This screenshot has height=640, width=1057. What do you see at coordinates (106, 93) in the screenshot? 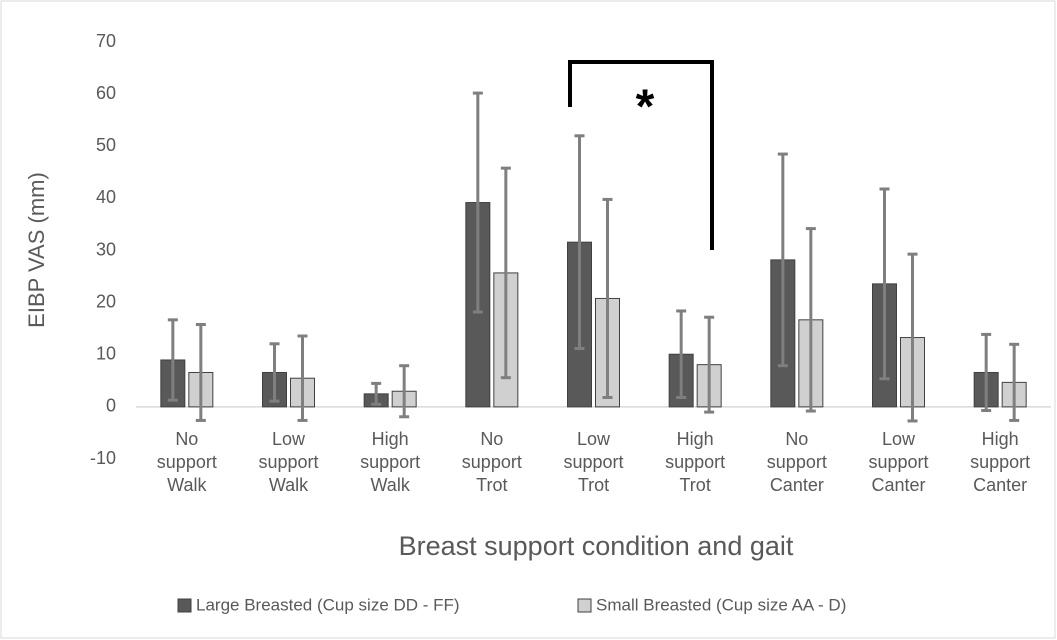
I see `y-tick-label: 60` at bounding box center [106, 93].